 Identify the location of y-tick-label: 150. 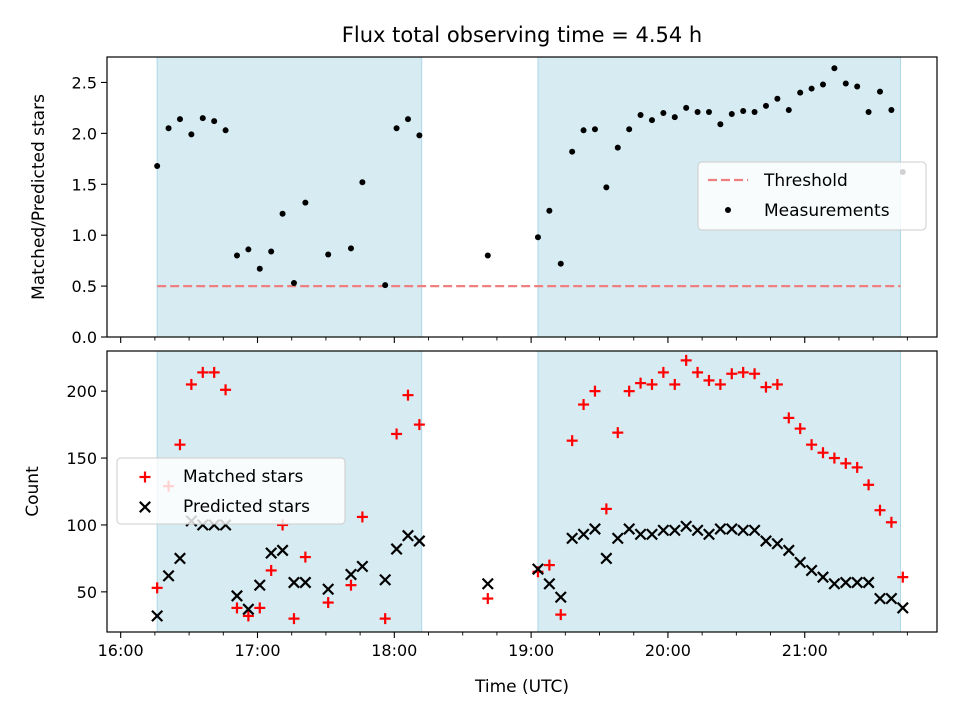
(81, 458).